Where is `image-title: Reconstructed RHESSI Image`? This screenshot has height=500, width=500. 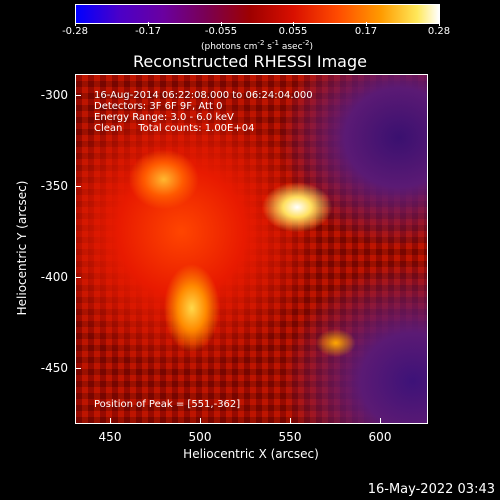 image-title: Reconstructed RHESSI Image is located at coordinates (250, 61).